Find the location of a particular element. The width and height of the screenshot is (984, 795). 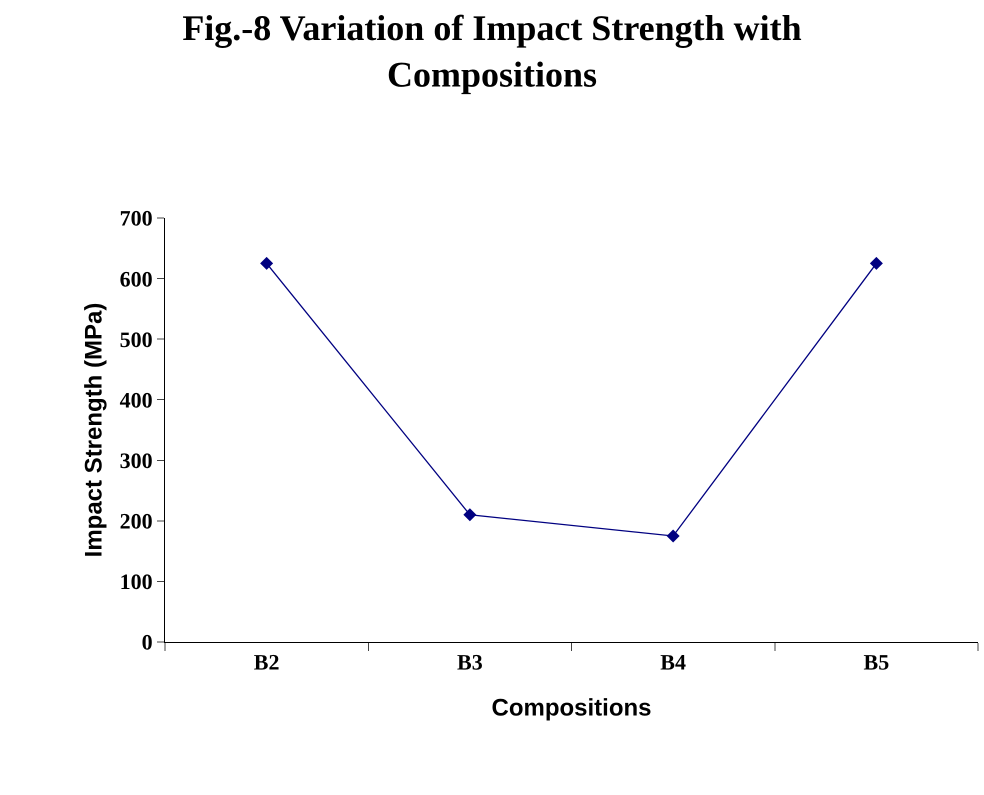

y-tick-label: 100 is located at coordinates (136, 581).